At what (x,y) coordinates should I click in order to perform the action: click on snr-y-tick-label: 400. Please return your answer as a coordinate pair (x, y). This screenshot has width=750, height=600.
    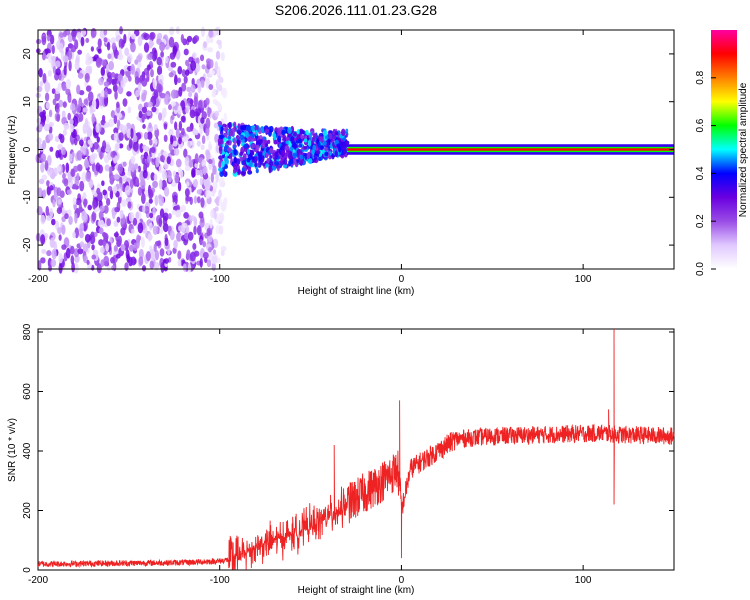
    Looking at the image, I should click on (27, 450).